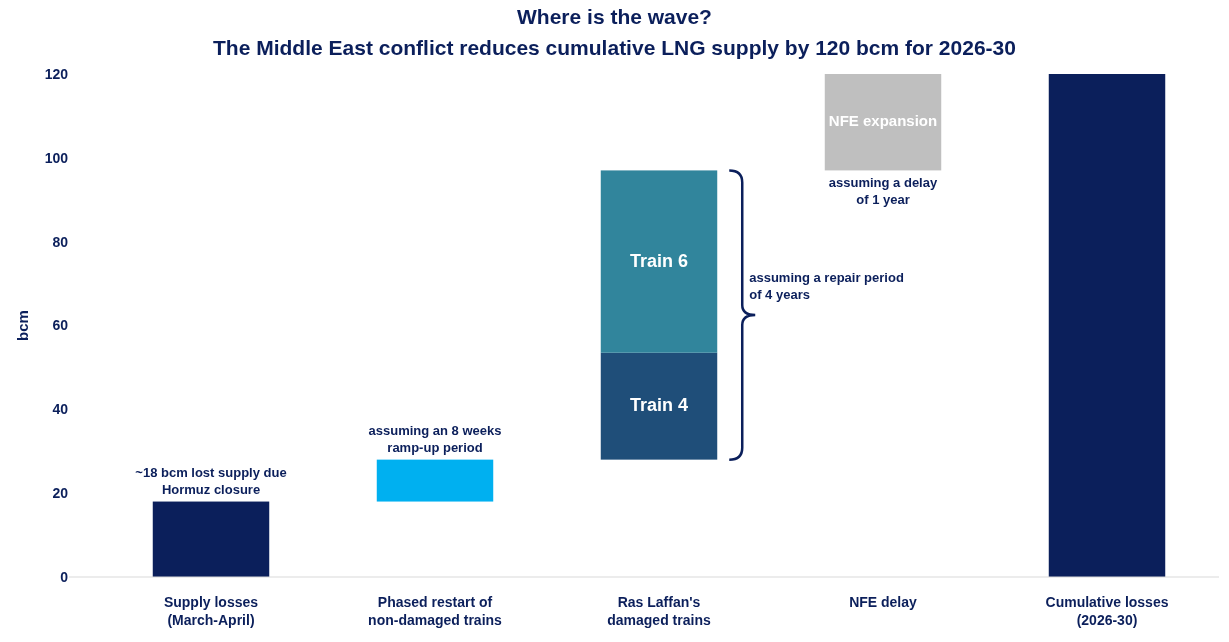  I want to click on y-tick-label: 20, so click(60, 493).